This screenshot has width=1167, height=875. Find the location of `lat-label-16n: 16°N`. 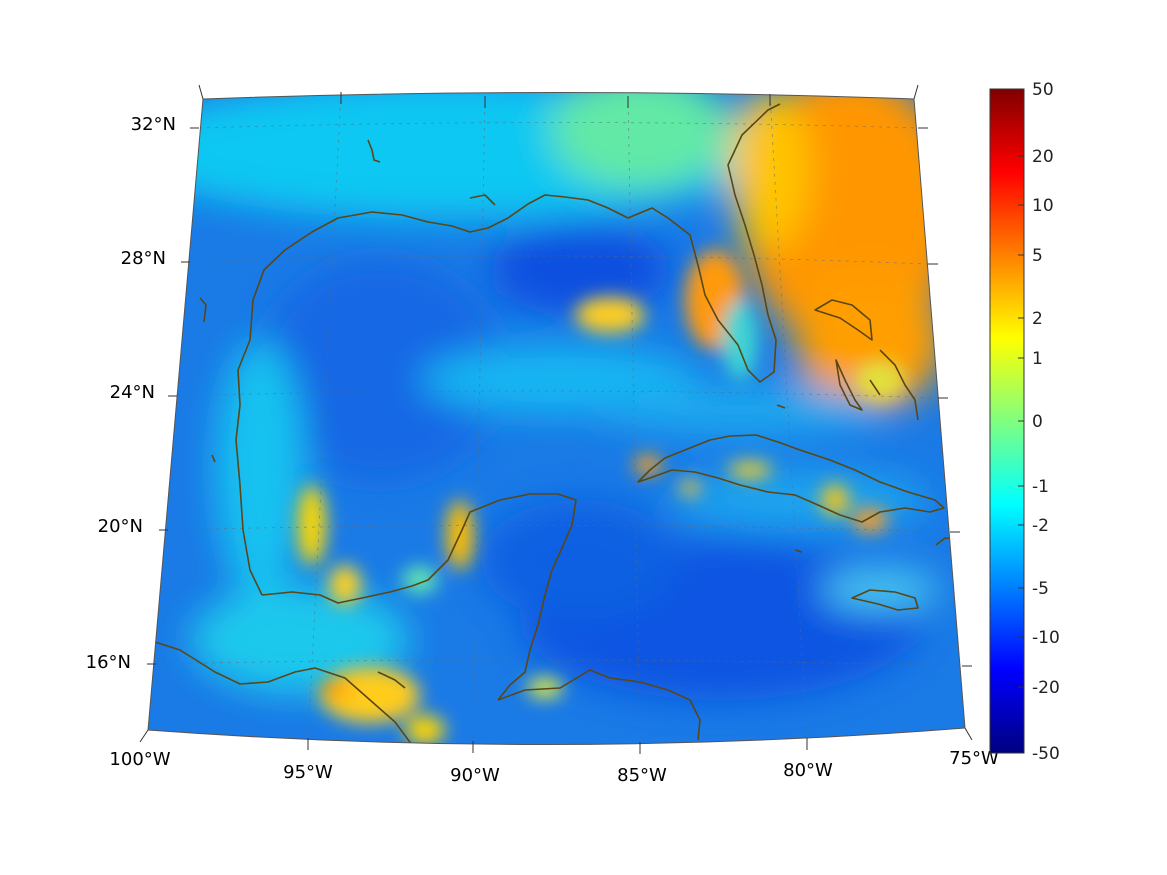

lat-label-16n: 16°N is located at coordinates (108, 662).